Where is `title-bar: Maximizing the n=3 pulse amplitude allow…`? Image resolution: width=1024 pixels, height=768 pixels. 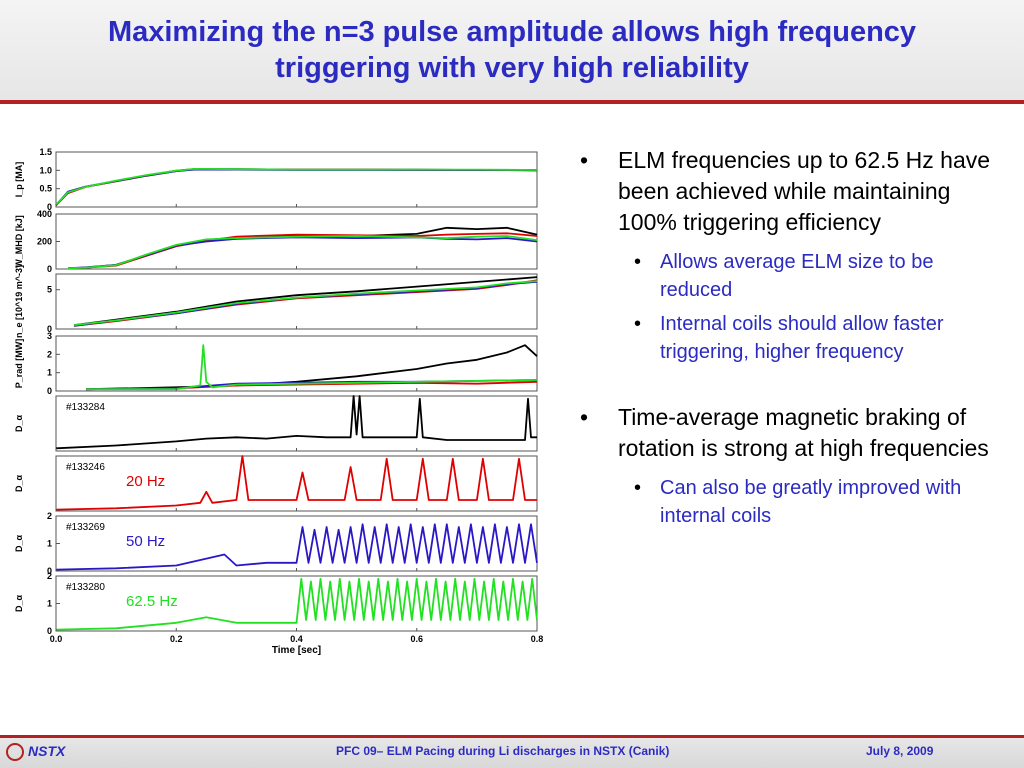
title-bar: Maximizing the n=3 pulse amplitude allow… is located at coordinates (512, 50).